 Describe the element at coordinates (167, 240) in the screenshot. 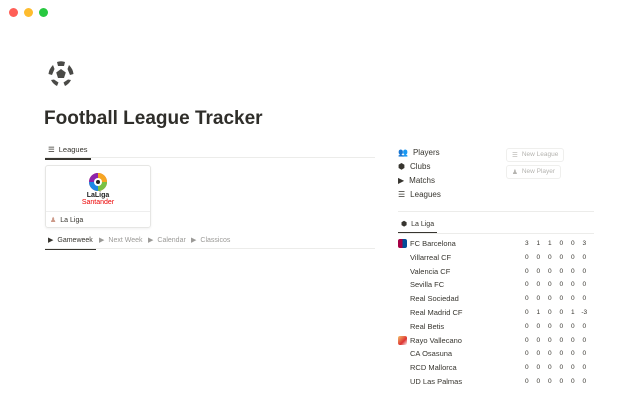

I see `tab-calendar: ▶ Calendar` at that location.